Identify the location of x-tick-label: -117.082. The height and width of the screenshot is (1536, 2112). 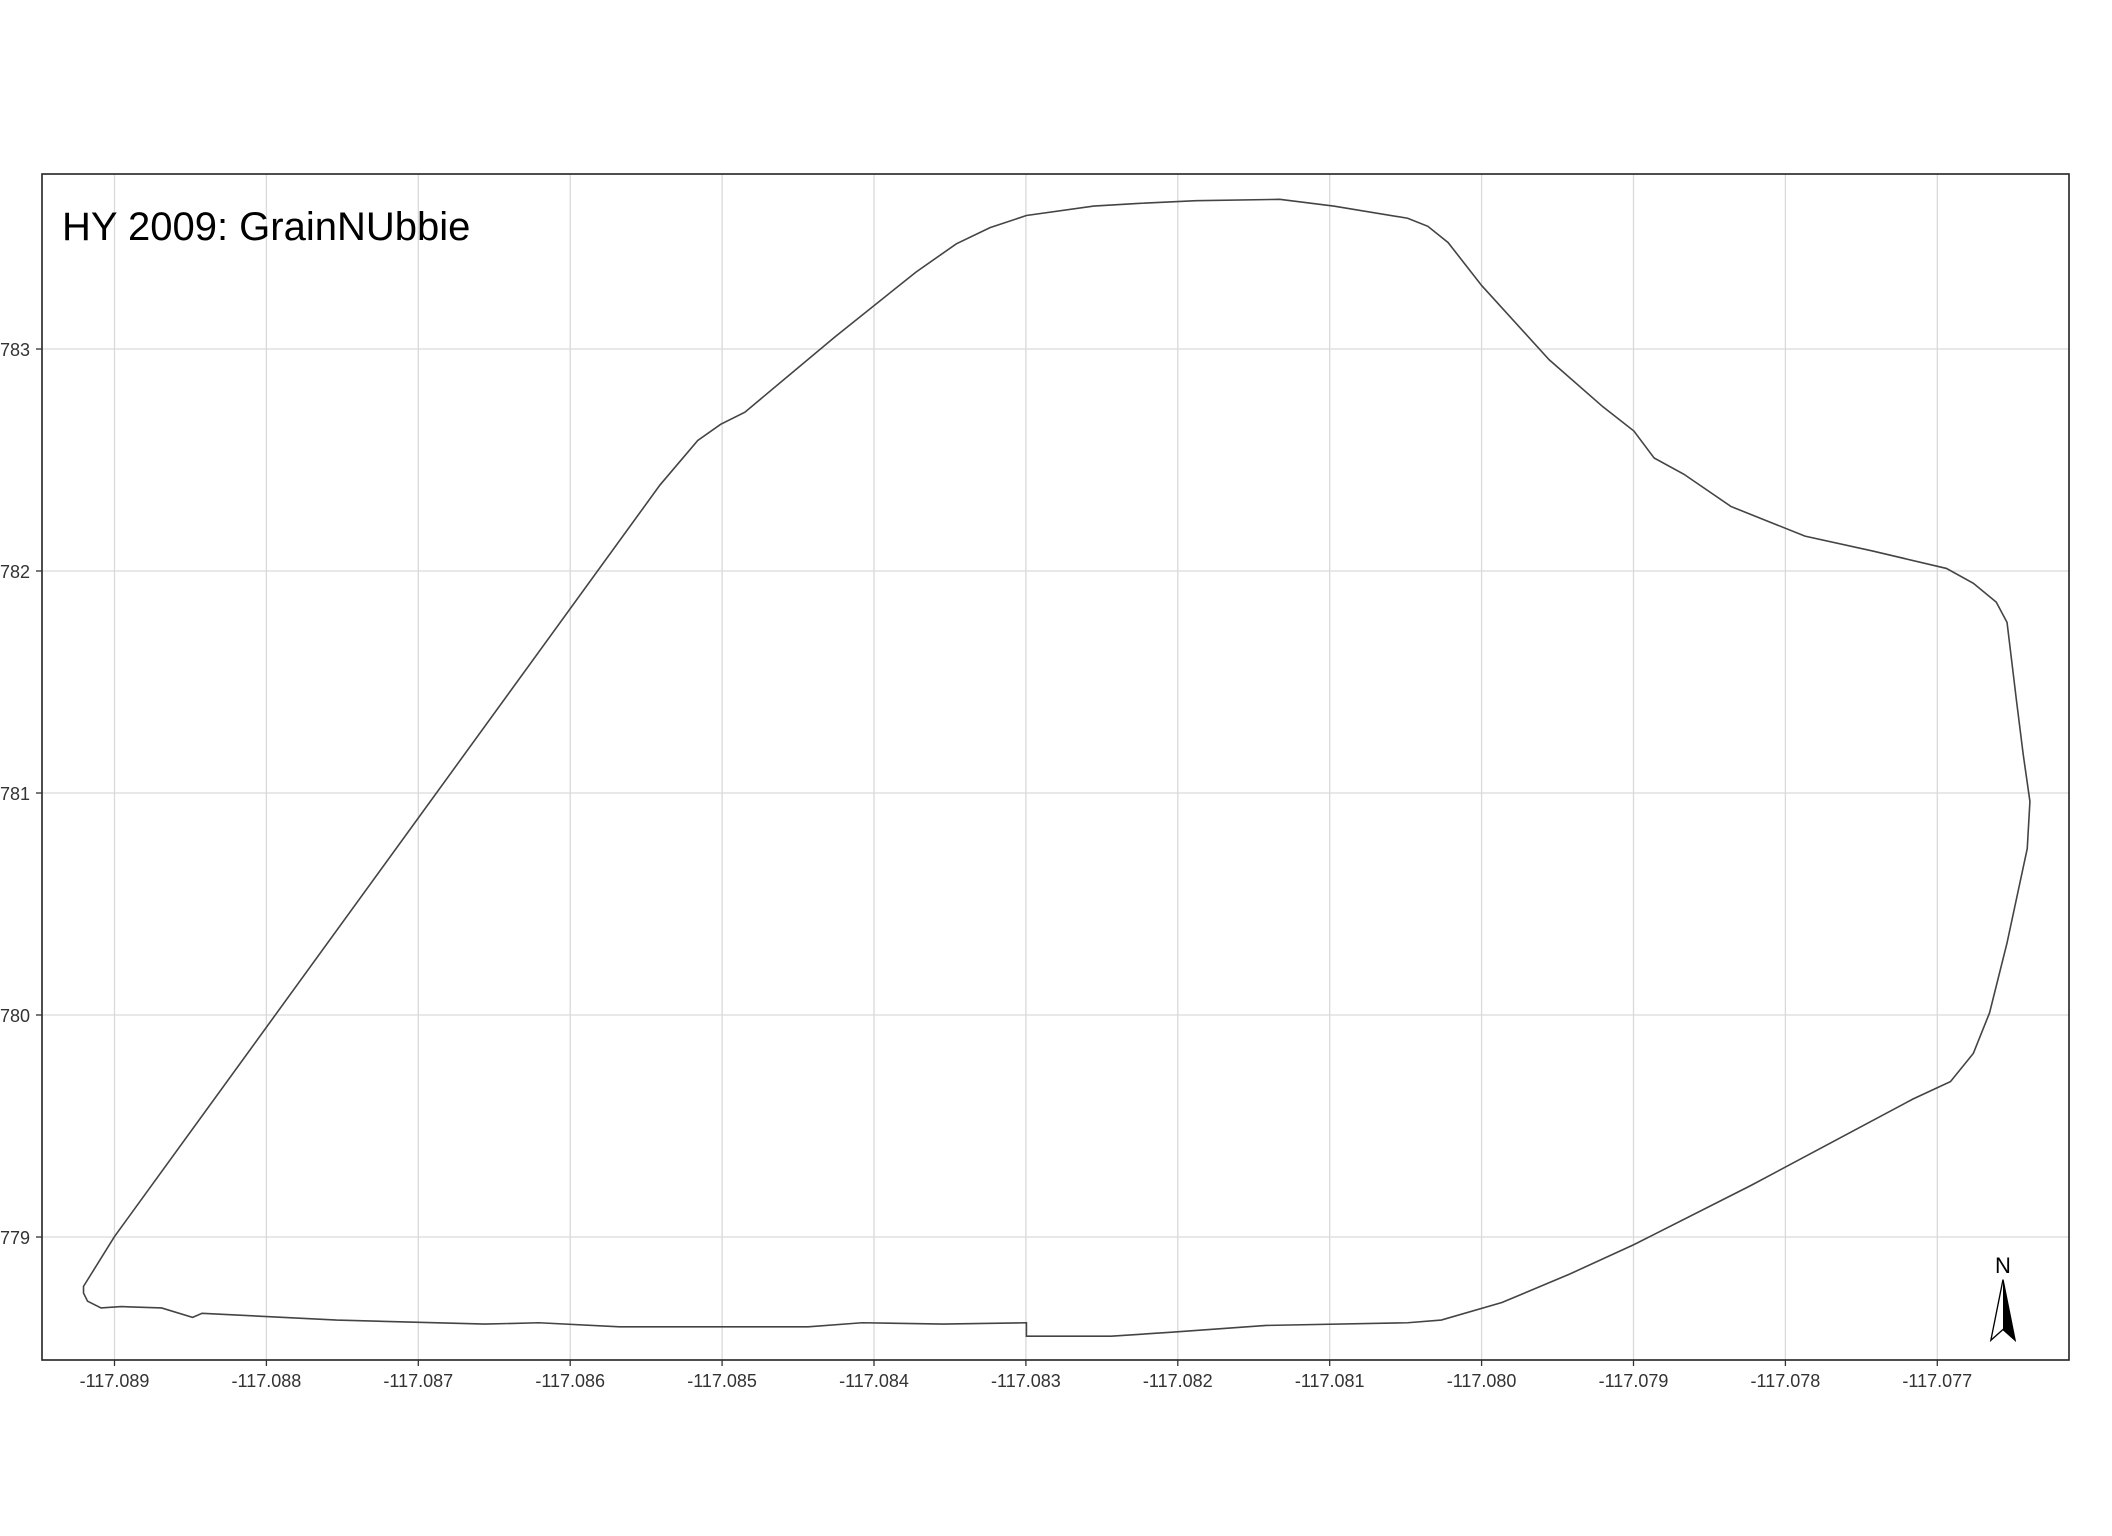
(1178, 1381).